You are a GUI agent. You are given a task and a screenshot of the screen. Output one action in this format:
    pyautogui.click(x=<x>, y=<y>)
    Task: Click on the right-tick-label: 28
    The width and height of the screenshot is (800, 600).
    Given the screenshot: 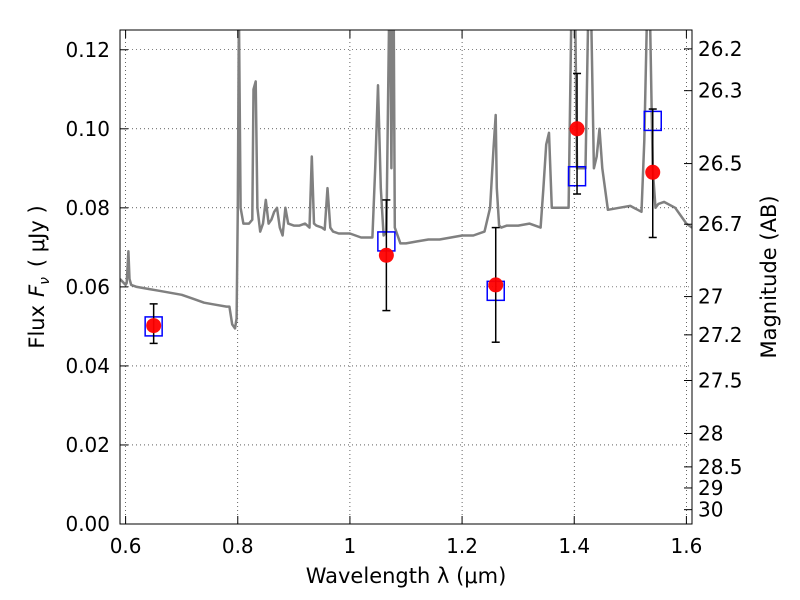 What is the action you would take?
    pyautogui.click(x=710, y=433)
    